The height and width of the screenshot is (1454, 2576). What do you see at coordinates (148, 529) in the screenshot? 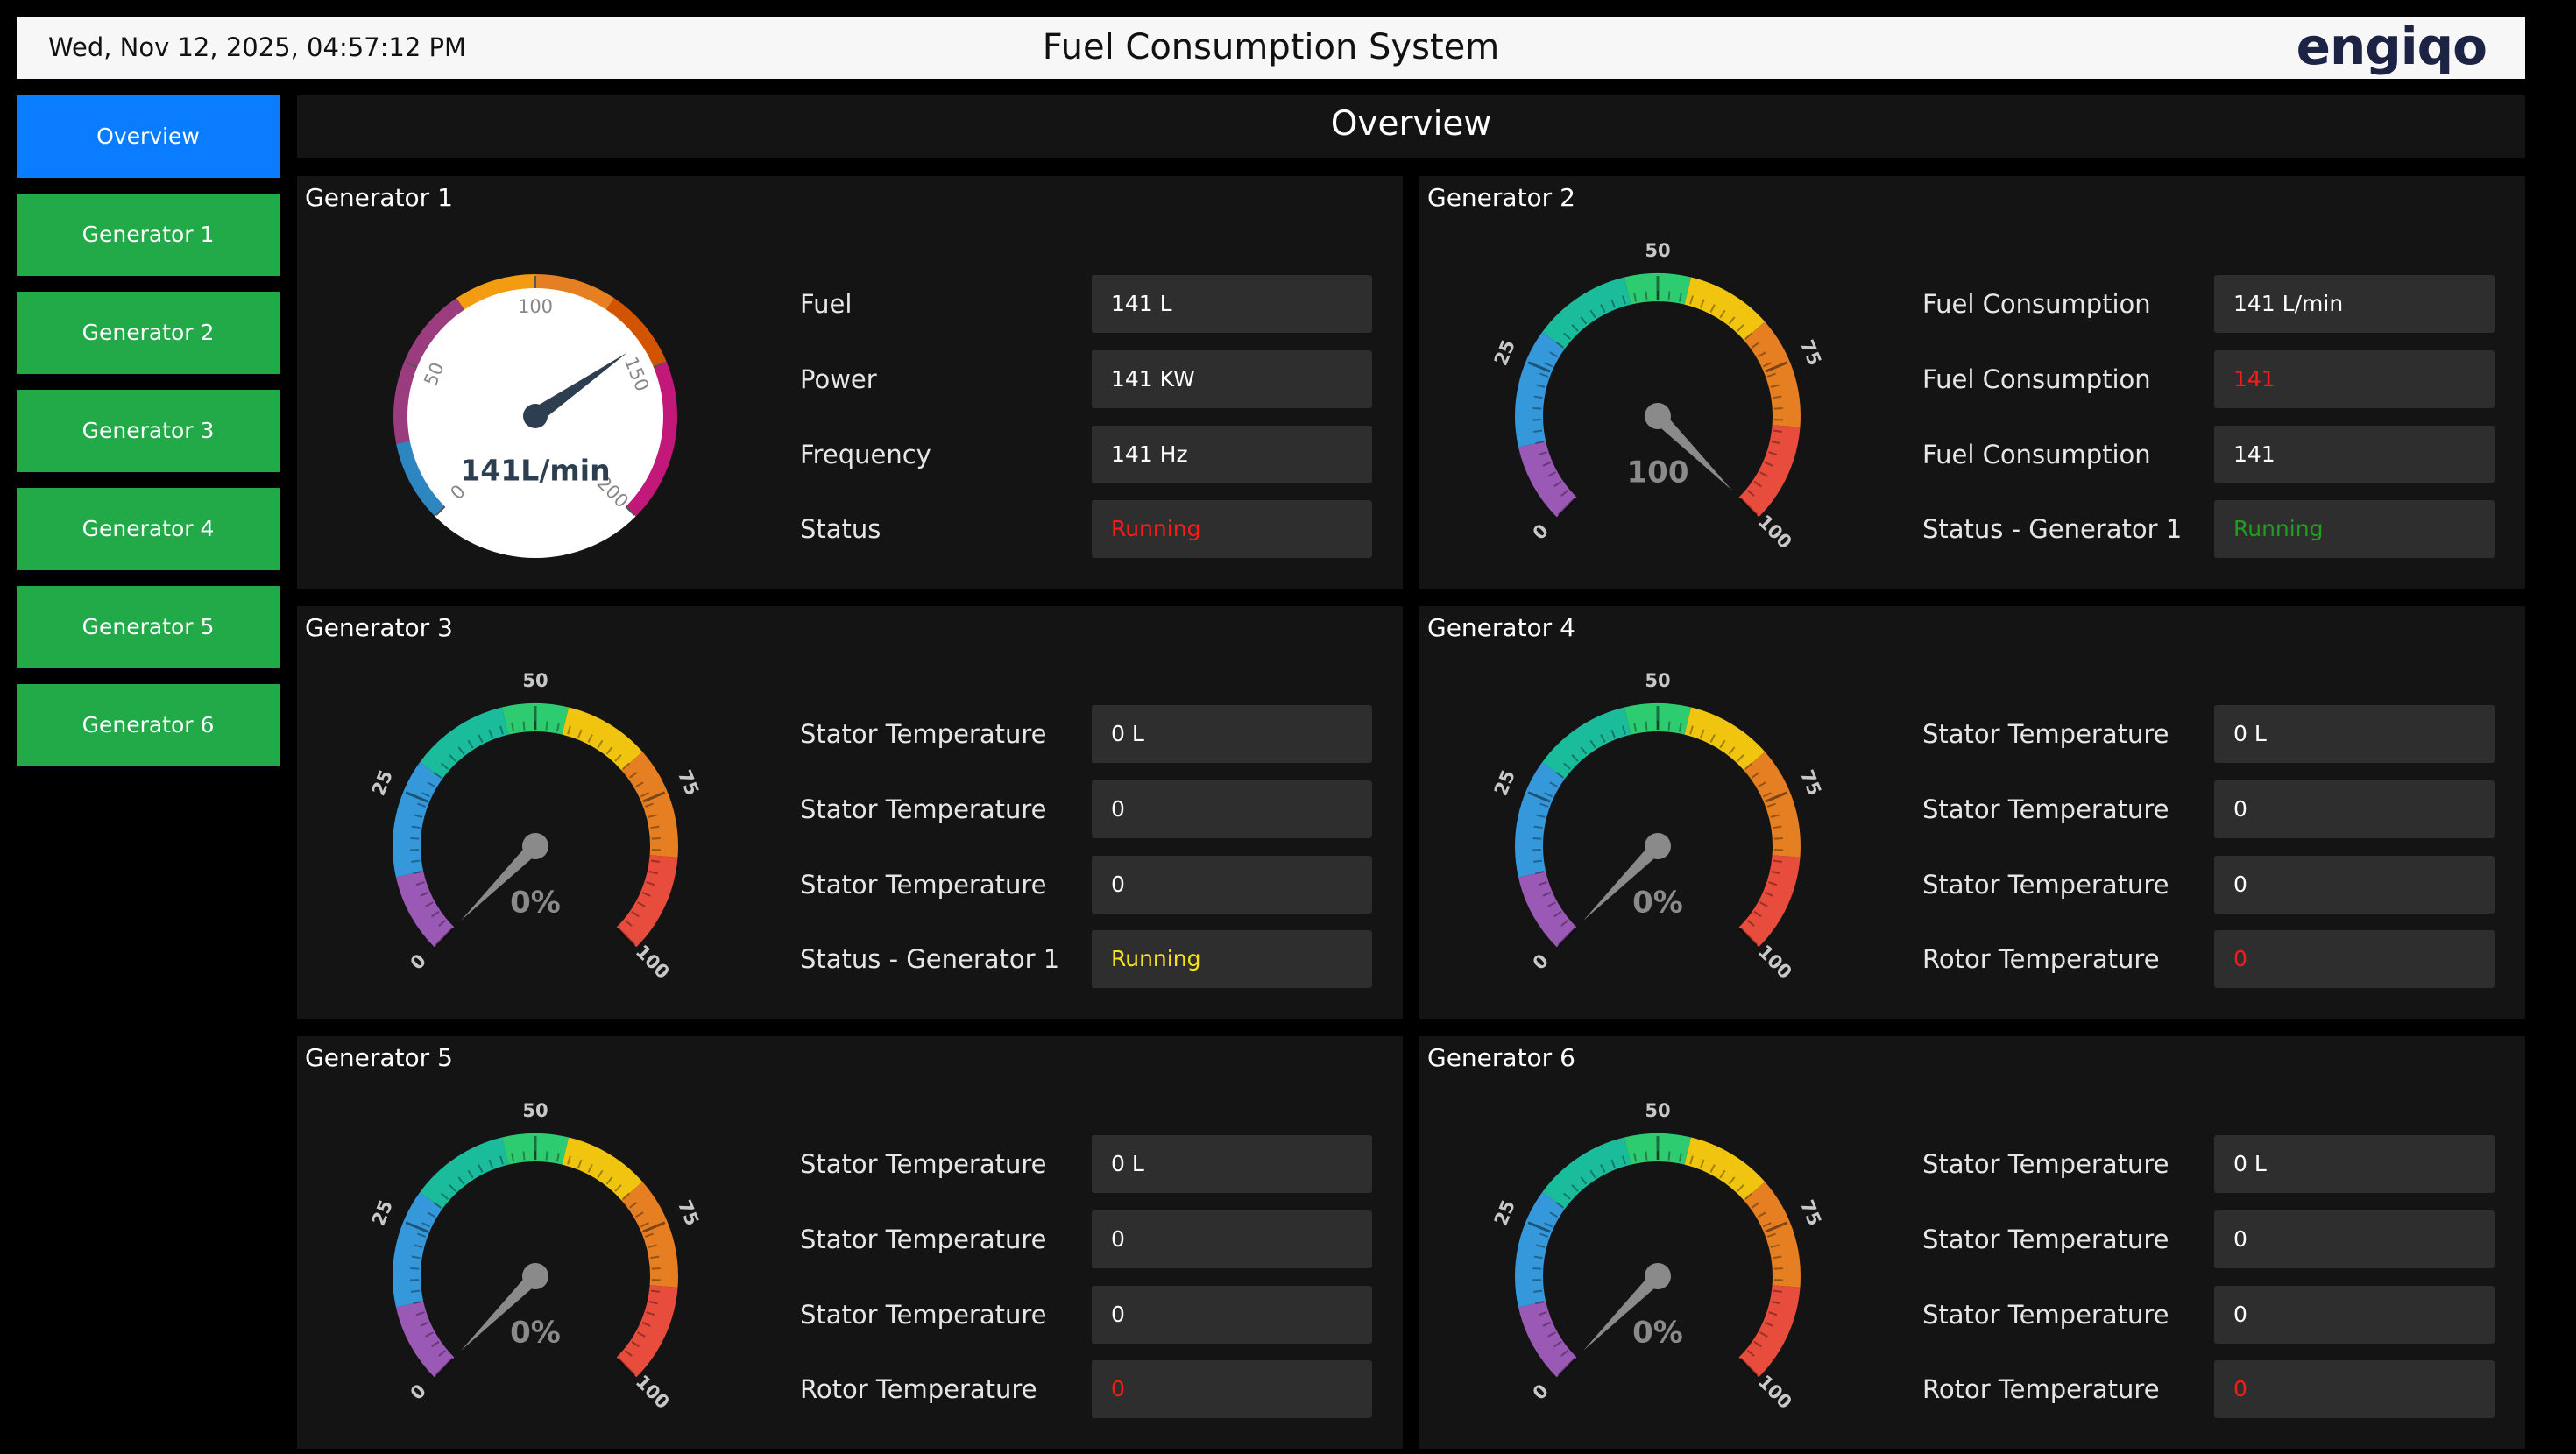
I see `nav-button: Generator 4` at bounding box center [148, 529].